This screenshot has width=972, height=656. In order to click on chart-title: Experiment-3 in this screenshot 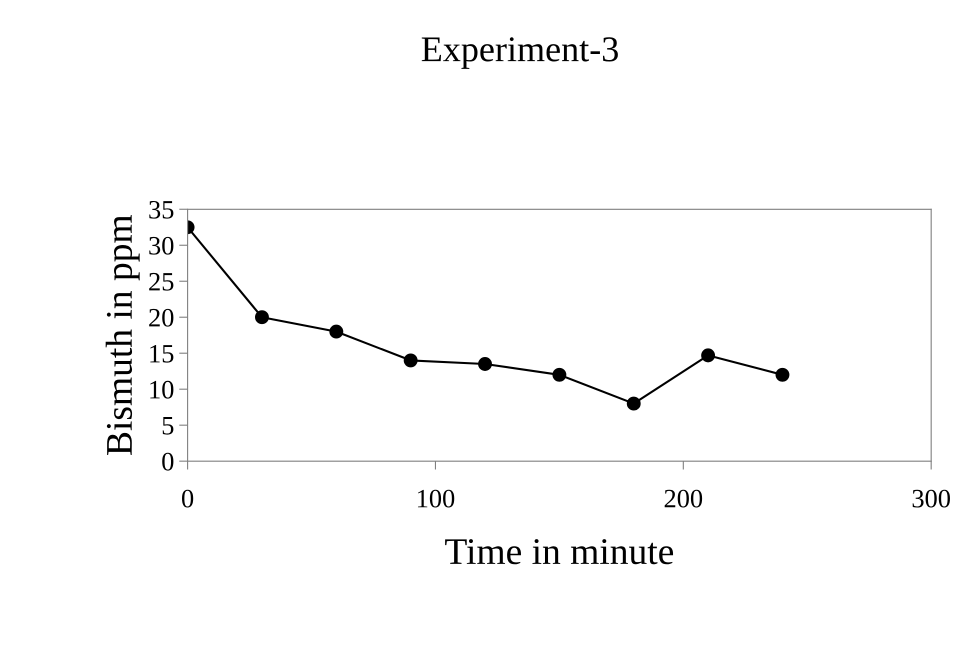, I will do `click(520, 53)`.